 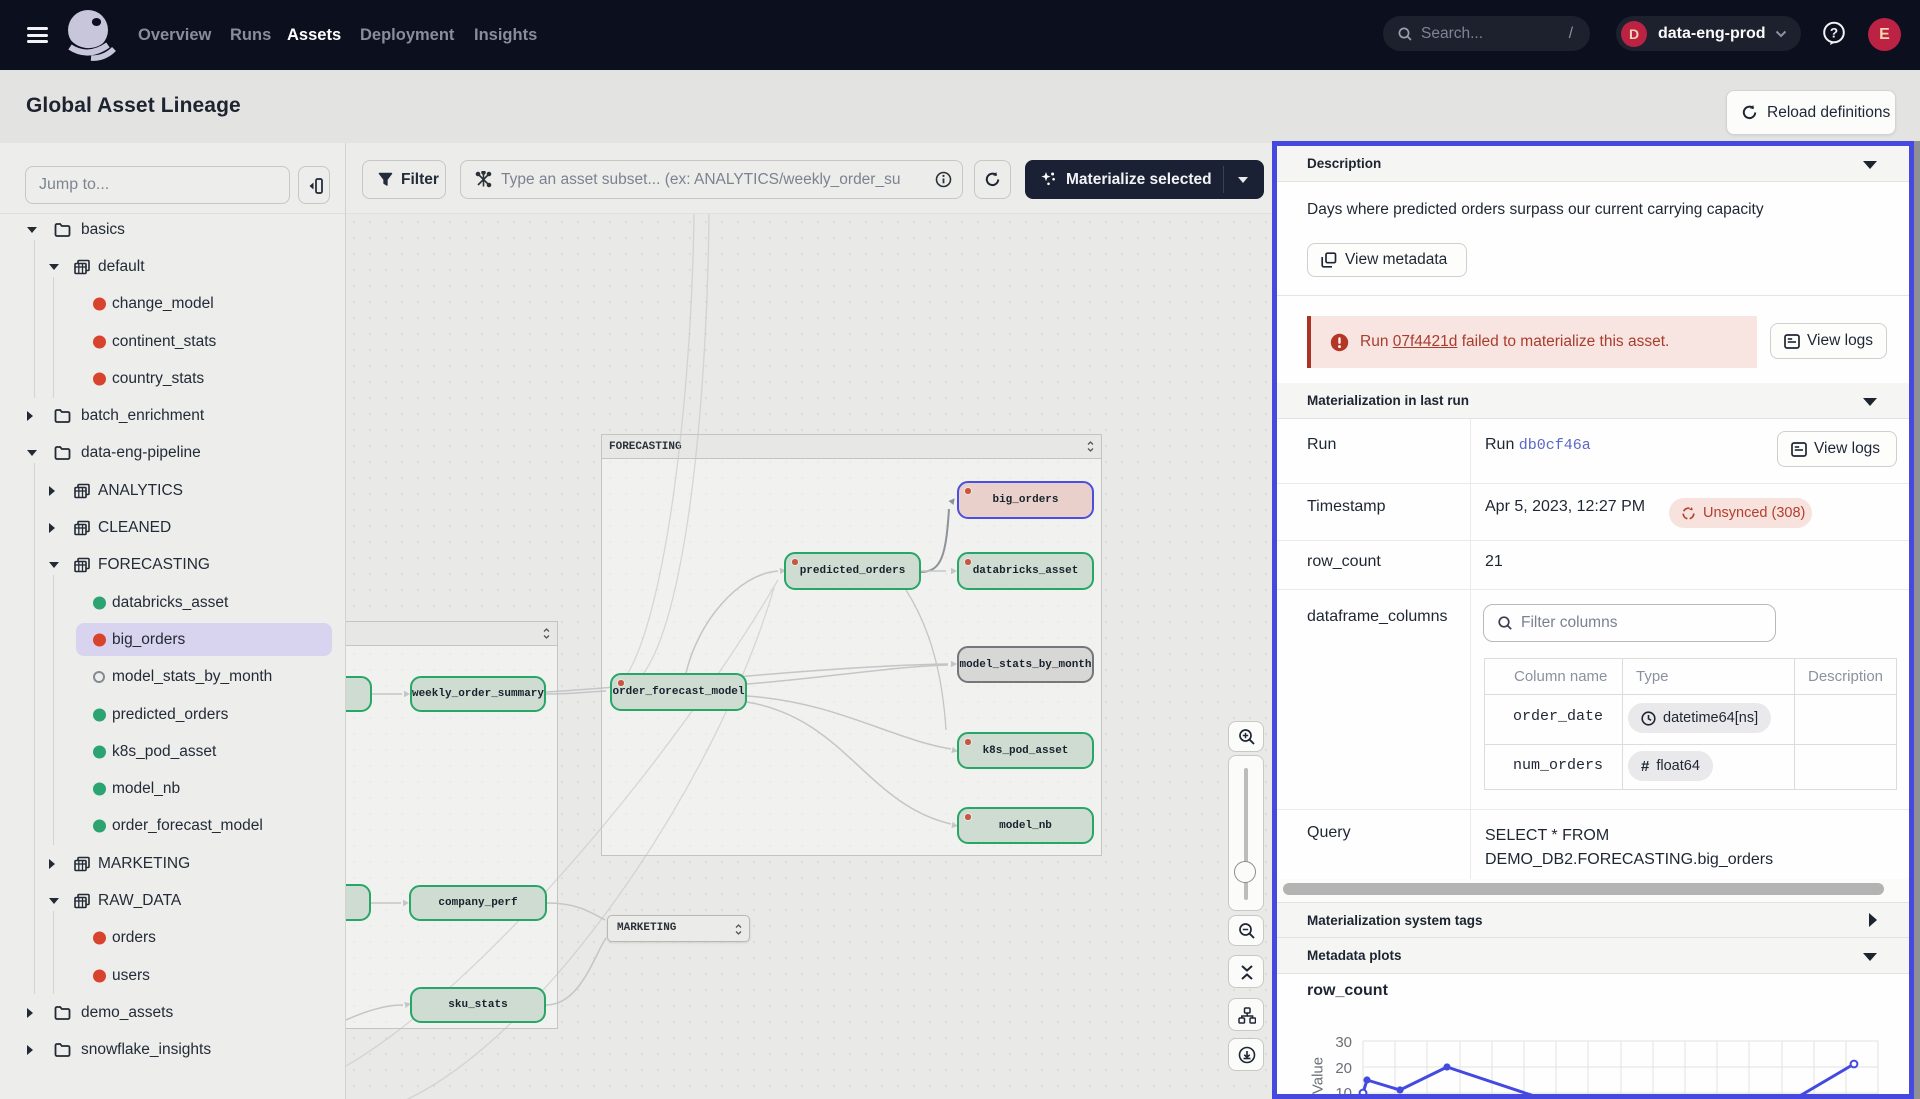 I want to click on svg-text: 20, so click(x=1343, y=1068).